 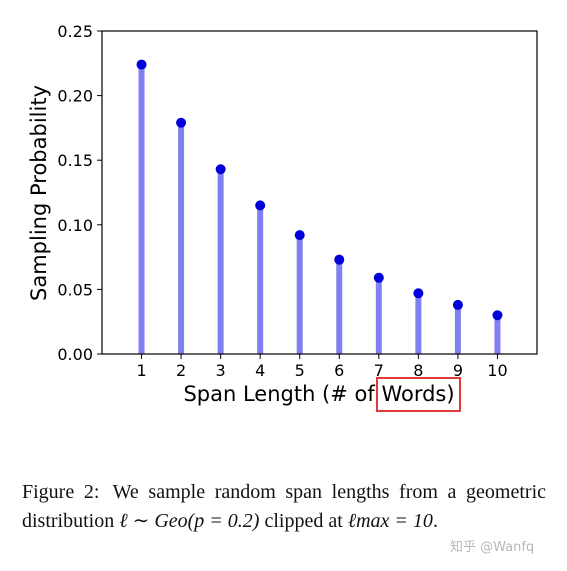 I want to click on y-tick-label: 0.20, so click(x=75, y=96).